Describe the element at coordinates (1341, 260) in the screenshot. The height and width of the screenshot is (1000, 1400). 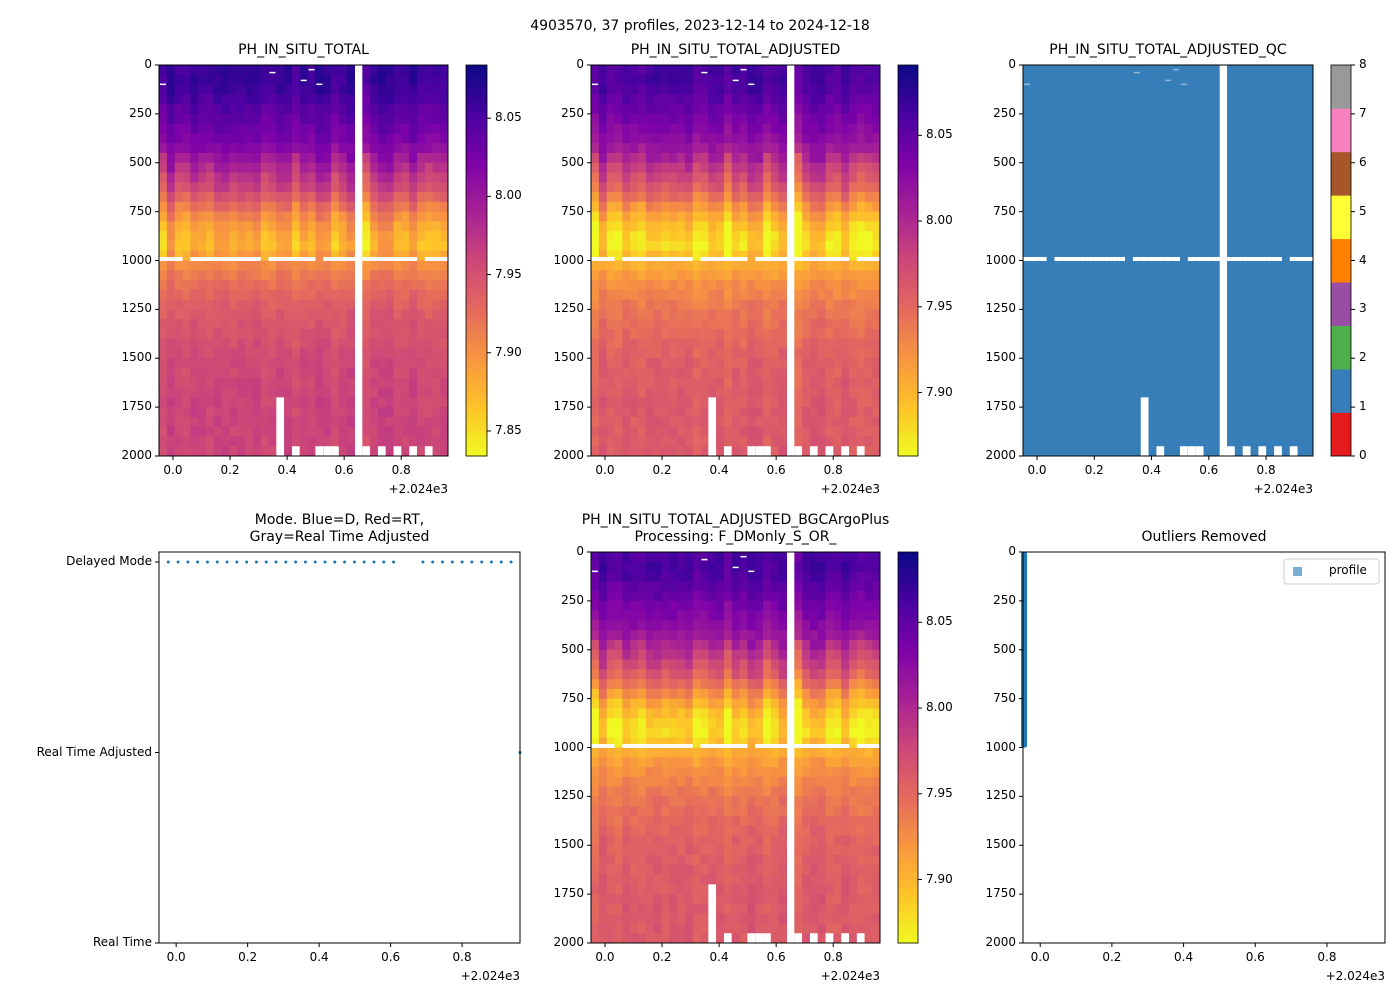
I see `colorbar-frame` at that location.